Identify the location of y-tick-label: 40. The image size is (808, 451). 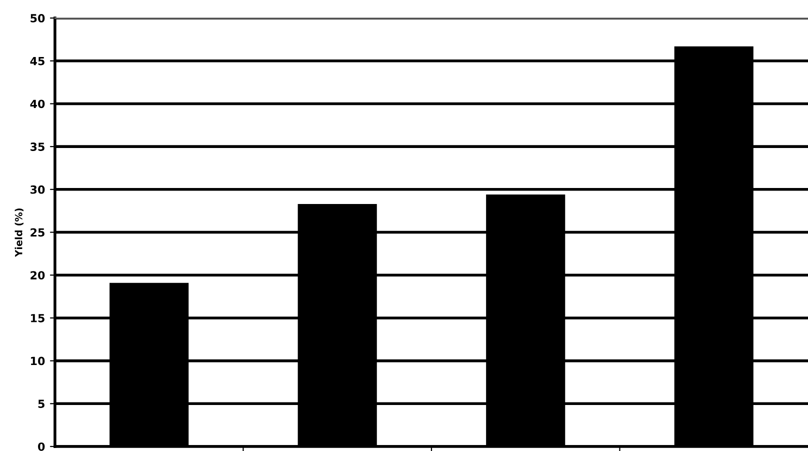
(37, 104).